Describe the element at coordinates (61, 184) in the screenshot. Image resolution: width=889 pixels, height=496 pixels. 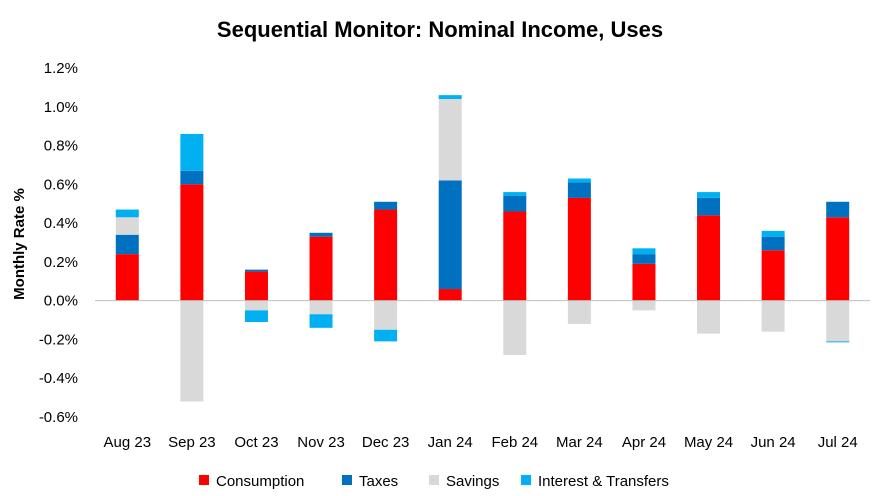
I see `y-tick-label: 0.6%` at that location.